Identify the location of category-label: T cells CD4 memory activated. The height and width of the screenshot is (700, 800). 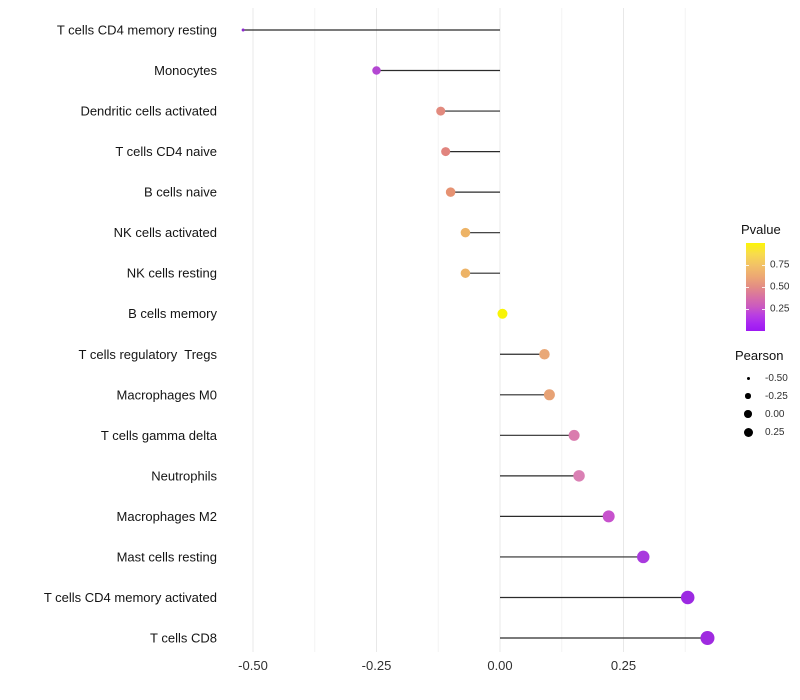
(130, 597).